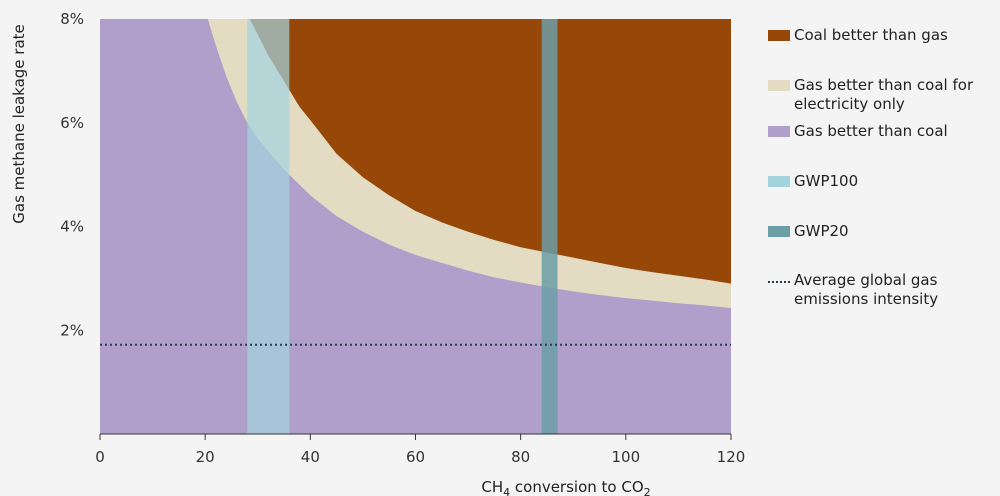 The height and width of the screenshot is (496, 1000). I want to click on x-tick-label: 100, so click(626, 457).